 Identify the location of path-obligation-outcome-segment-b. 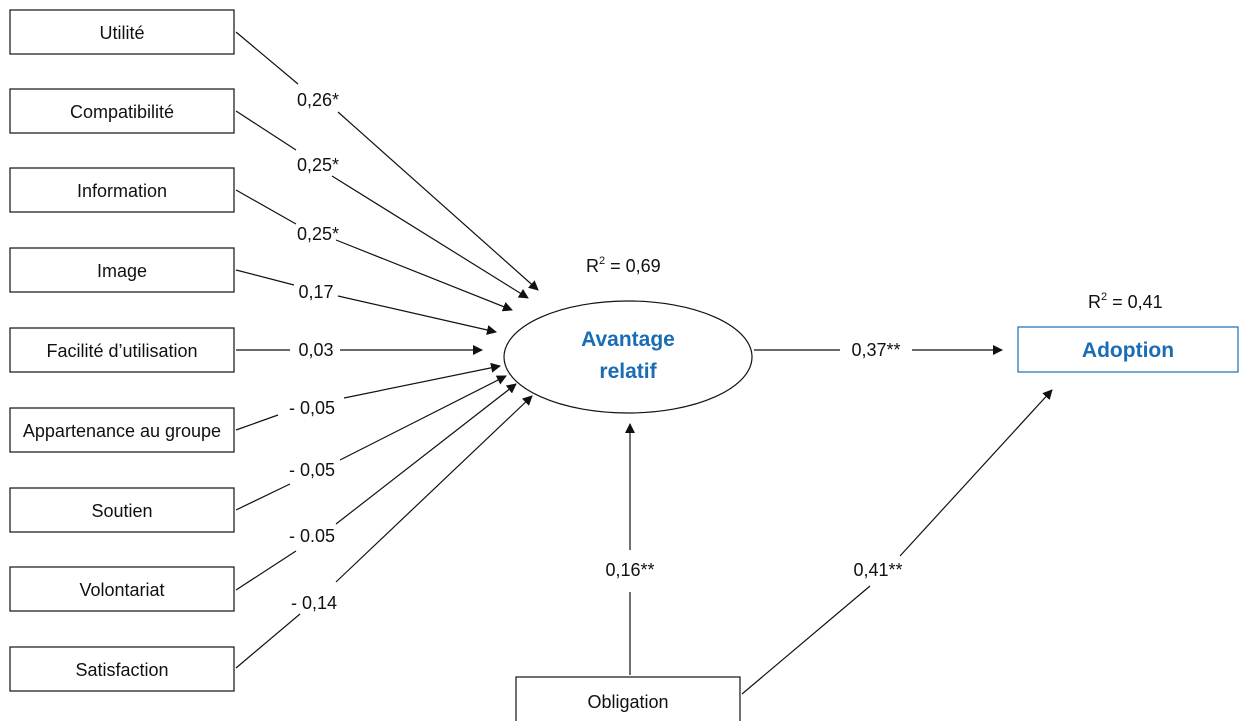
(976, 473).